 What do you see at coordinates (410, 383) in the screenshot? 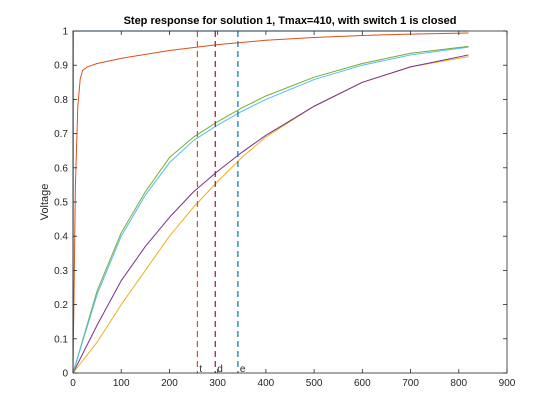
I see `x-tick-label: 700` at bounding box center [410, 383].